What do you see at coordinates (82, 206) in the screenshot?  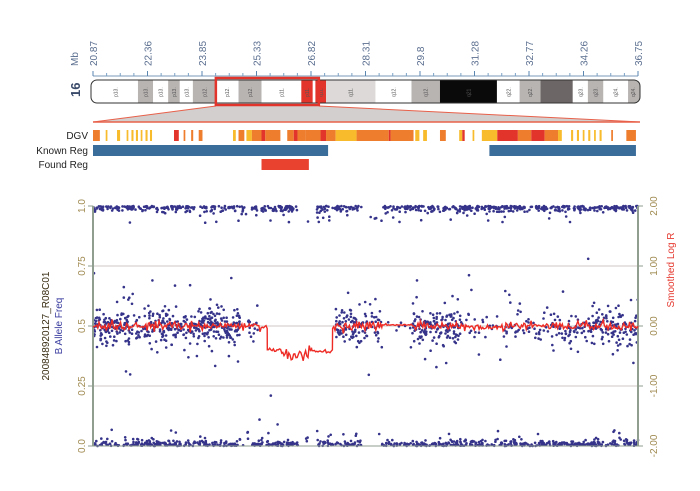 I see `left-tick-label: 1.0` at bounding box center [82, 206].